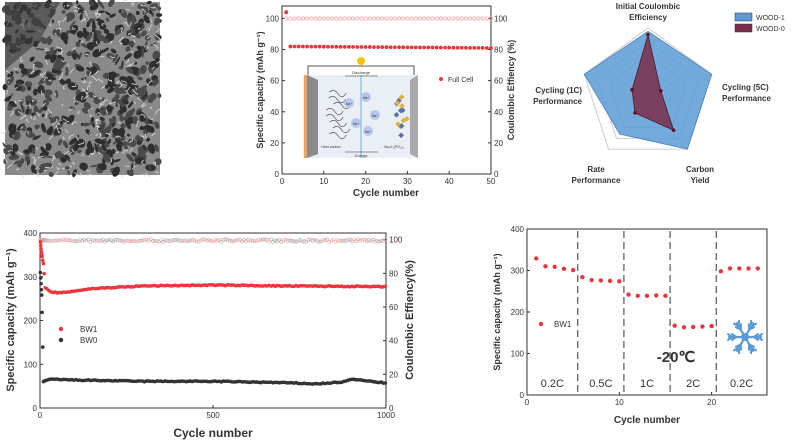  What do you see at coordinates (43, 263) in the screenshot?
I see `bw1-capacity-point` at bounding box center [43, 263].